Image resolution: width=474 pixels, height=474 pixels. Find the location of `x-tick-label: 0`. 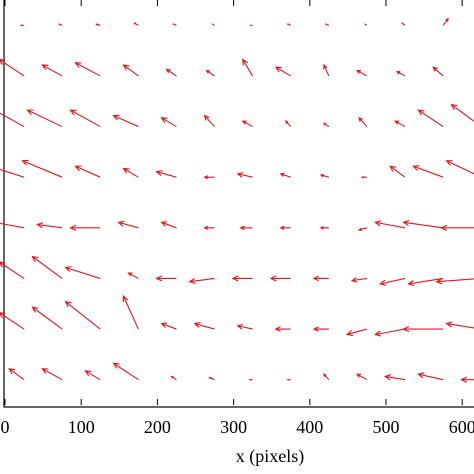

x-tick-label: 0 is located at coordinates (5, 427).